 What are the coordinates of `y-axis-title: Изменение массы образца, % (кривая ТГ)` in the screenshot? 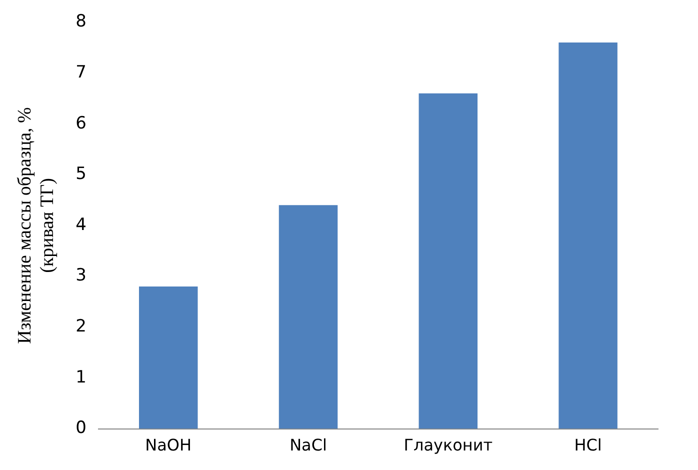 It's located at (36, 225).